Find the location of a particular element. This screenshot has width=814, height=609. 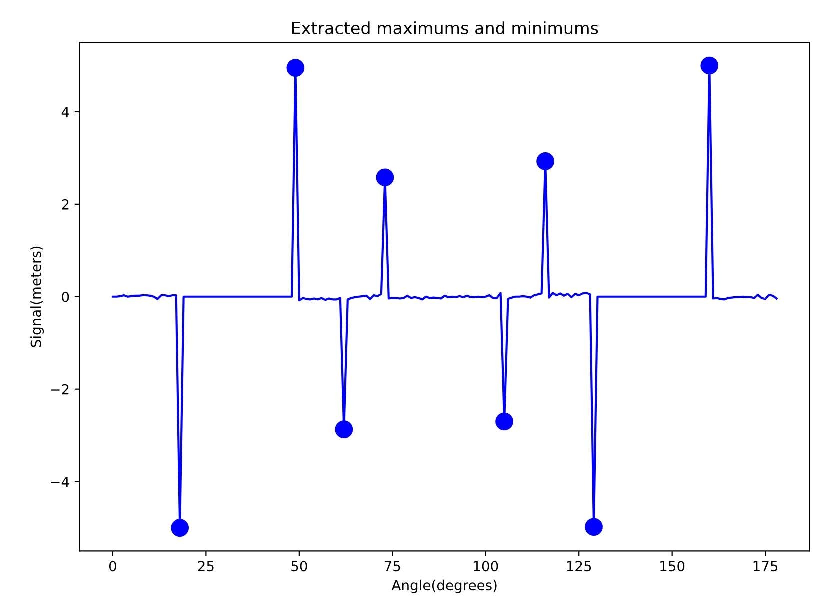

y-tick-label: −2 is located at coordinates (60, 389).